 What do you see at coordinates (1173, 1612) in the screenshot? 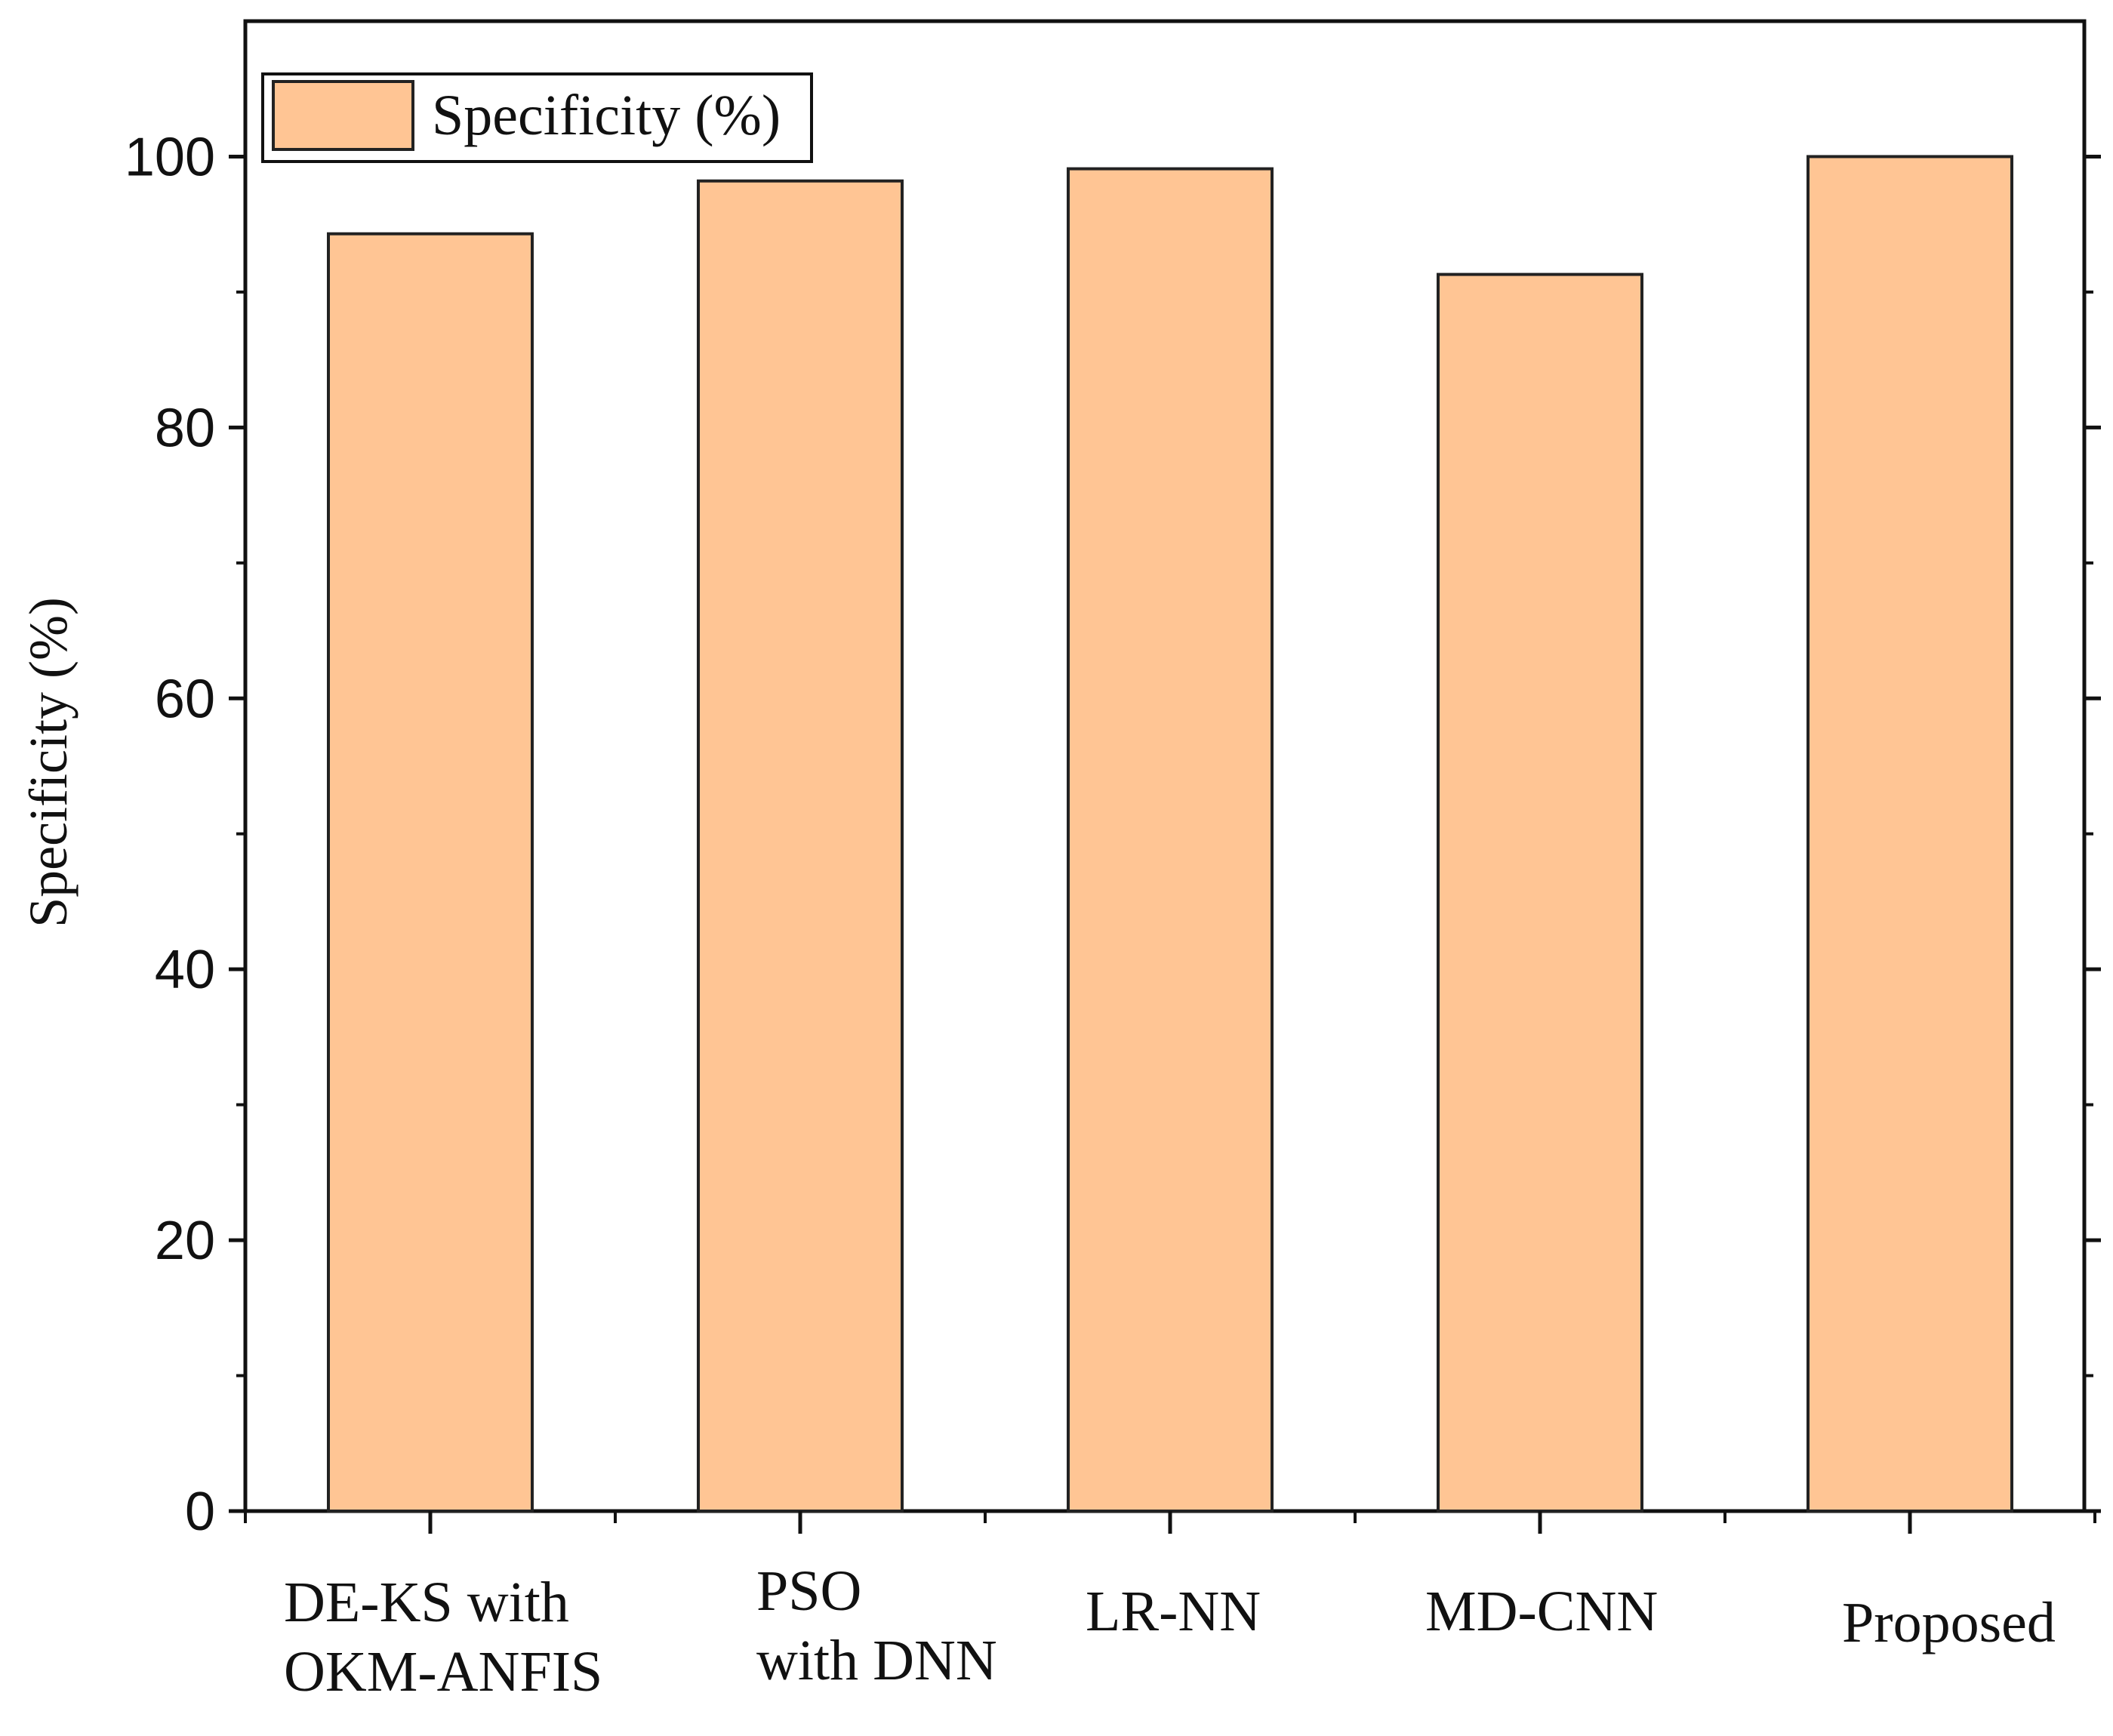
I see `x-tick-label: LR-NN` at bounding box center [1173, 1612].